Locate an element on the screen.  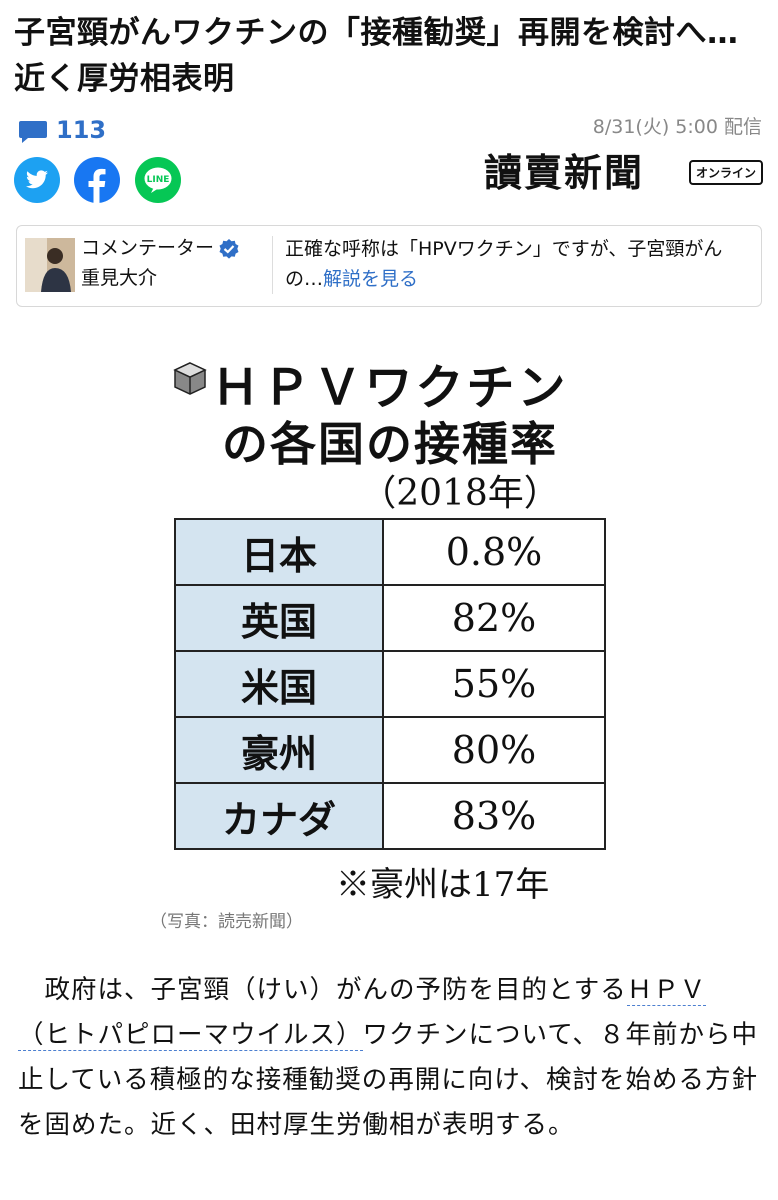
country-cell: 豪州 is located at coordinates (279, 750).